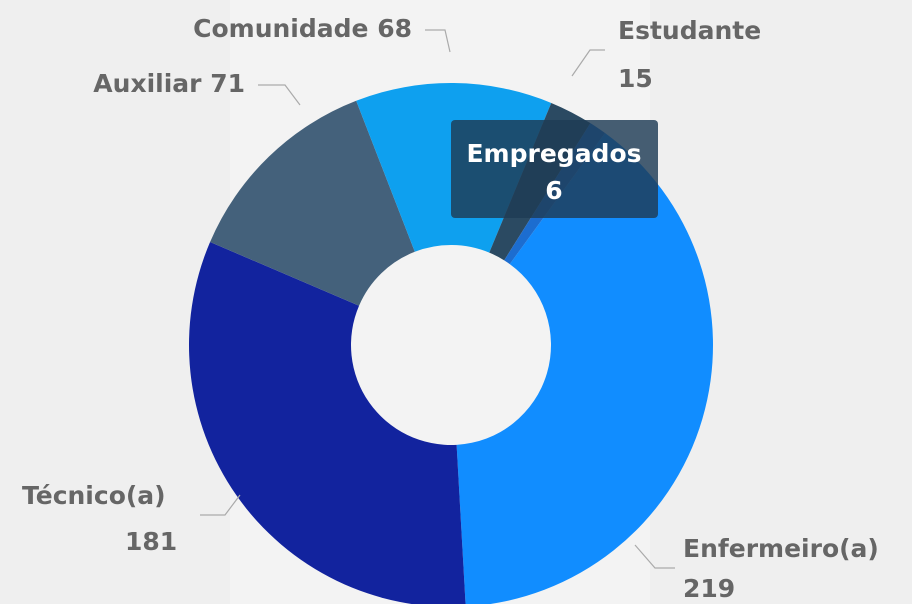 Image resolution: width=912 pixels, height=604 pixels. What do you see at coordinates (394, 28) in the screenshot?
I see `label-value: 68` at bounding box center [394, 28].